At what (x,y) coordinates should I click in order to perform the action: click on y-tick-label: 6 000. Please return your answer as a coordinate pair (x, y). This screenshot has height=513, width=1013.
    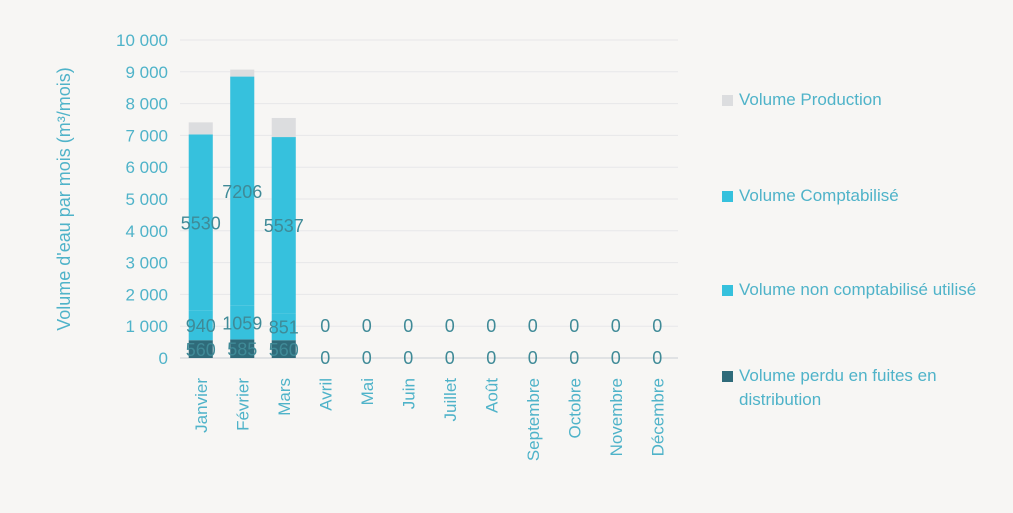
    Looking at the image, I should click on (146, 167).